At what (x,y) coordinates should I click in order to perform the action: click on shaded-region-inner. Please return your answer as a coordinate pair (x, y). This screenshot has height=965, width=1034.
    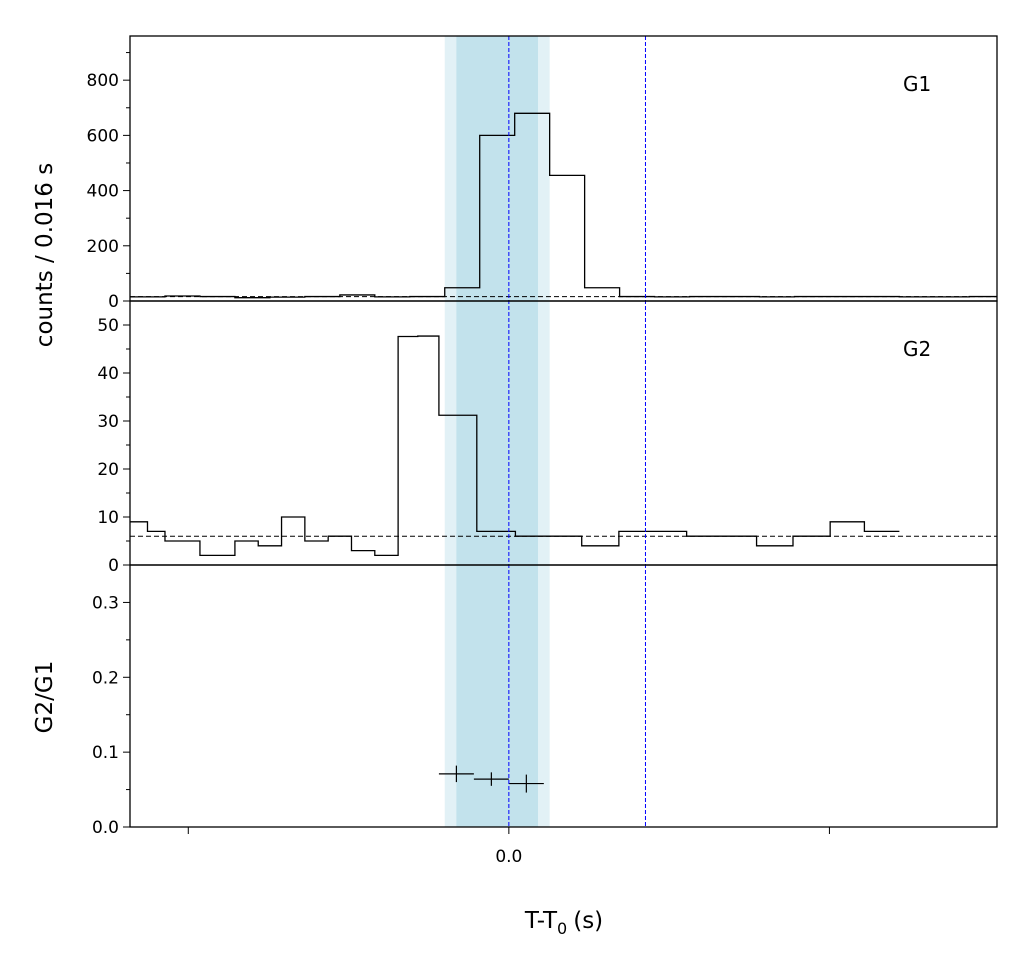
    Looking at the image, I should click on (497, 431).